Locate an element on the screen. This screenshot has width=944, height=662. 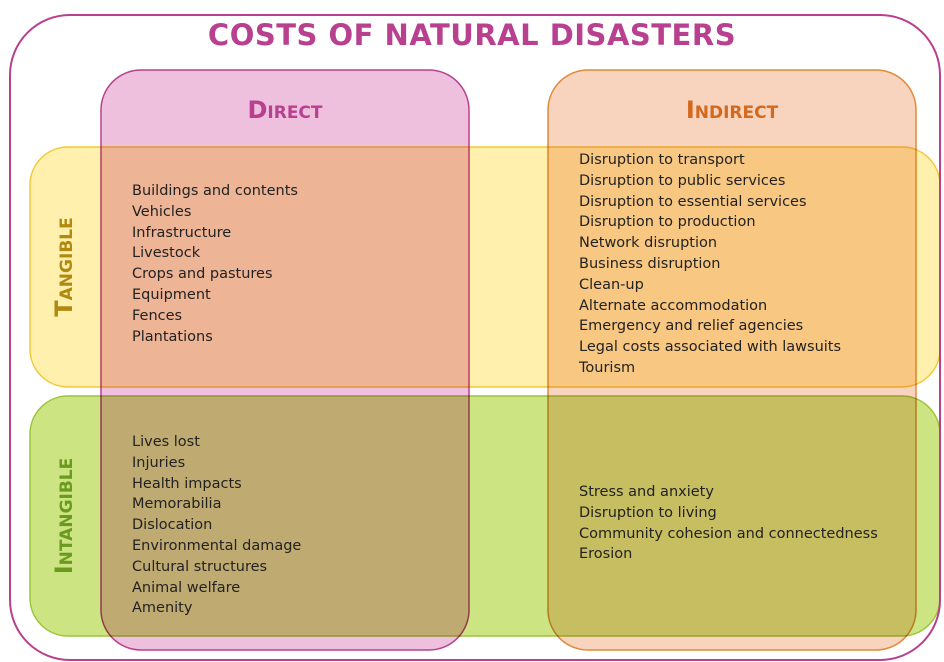
list-item: Network disruption is located at coordinates (648, 243).